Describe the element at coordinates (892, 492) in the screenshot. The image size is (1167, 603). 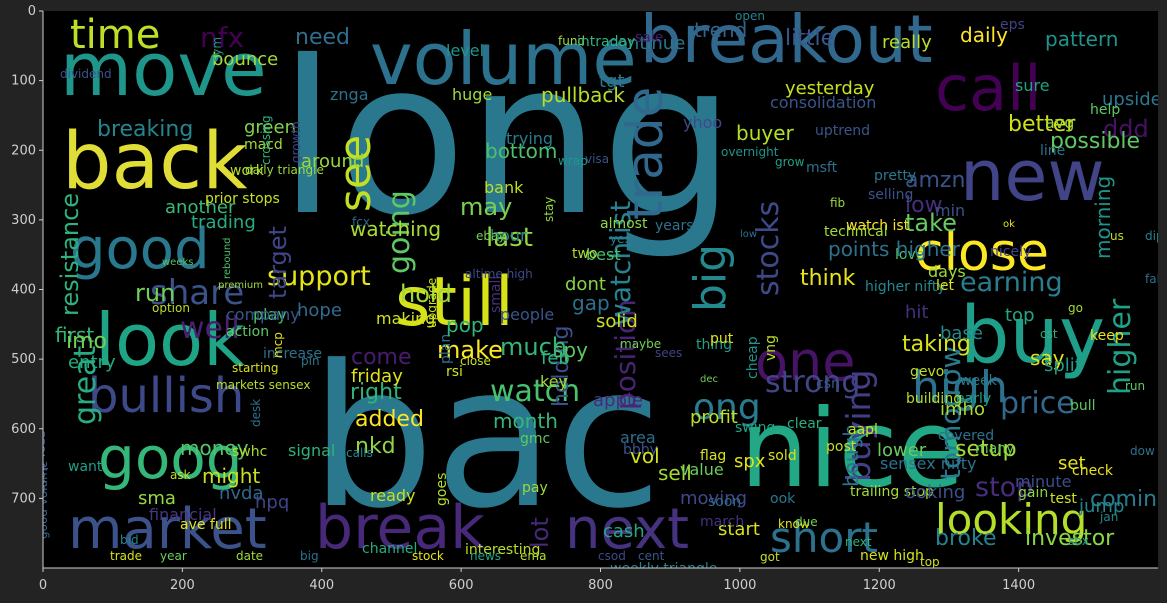
I see `word-trailing-stop: trailing stop` at that location.